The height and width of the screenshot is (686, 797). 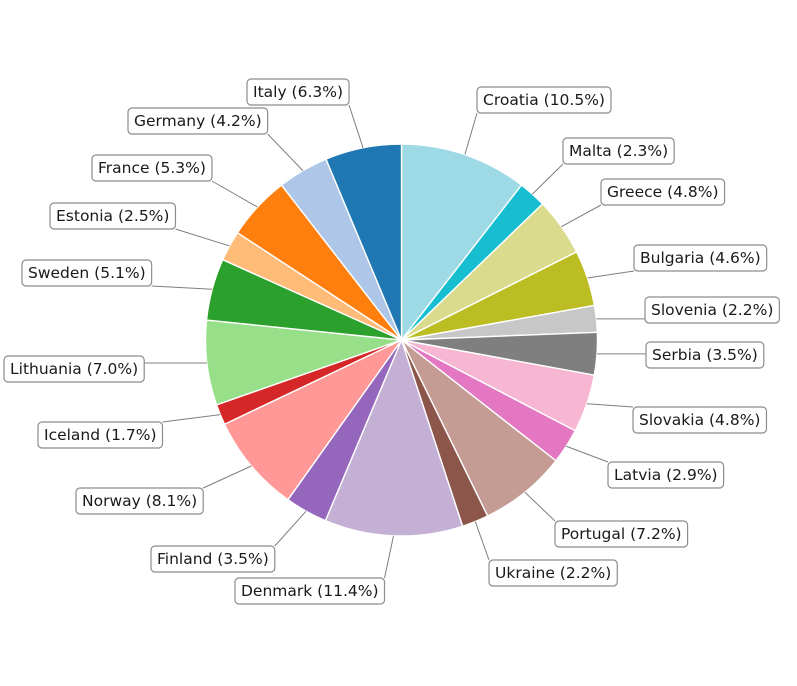 I want to click on pie-label-text: Iceland (1.7%), so click(x=100, y=435).